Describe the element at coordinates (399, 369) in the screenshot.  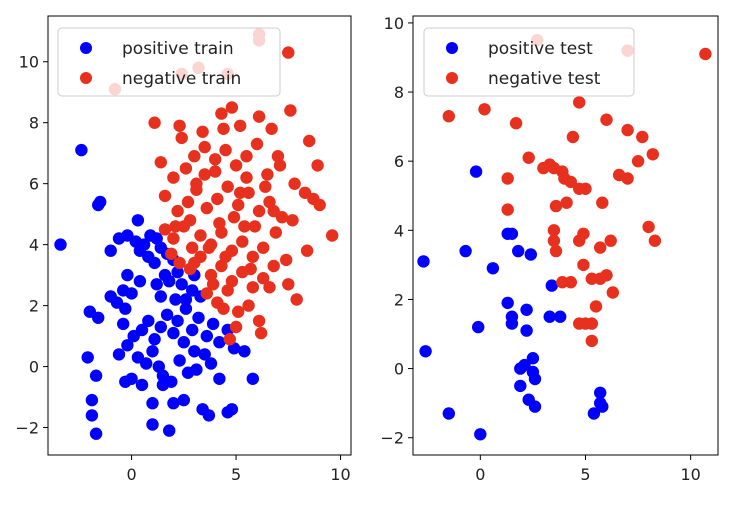
I see `test-y-tick-label: 0` at that location.